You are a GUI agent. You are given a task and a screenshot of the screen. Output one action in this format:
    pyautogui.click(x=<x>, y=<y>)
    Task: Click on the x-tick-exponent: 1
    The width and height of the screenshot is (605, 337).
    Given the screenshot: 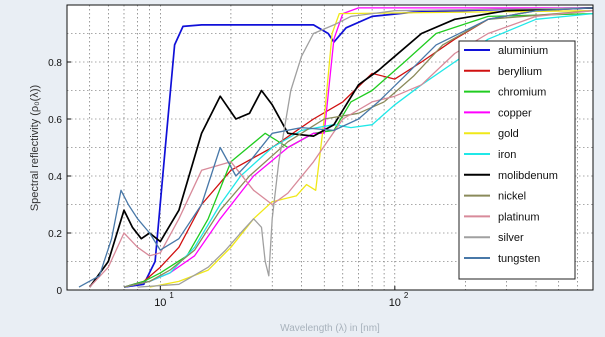 What is the action you would take?
    pyautogui.click(x=171, y=295)
    